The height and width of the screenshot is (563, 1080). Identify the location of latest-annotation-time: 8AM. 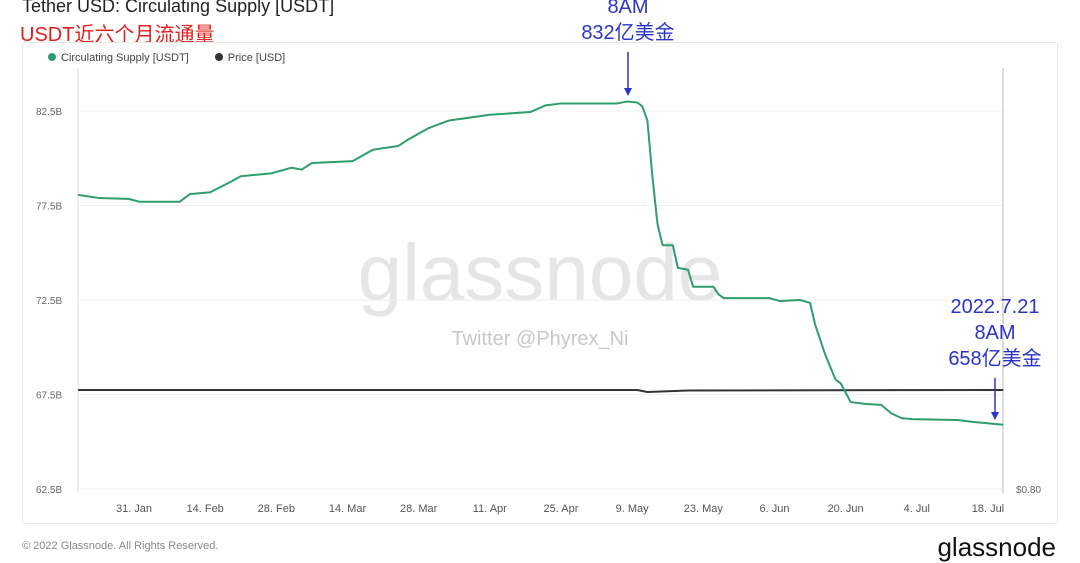
(995, 333).